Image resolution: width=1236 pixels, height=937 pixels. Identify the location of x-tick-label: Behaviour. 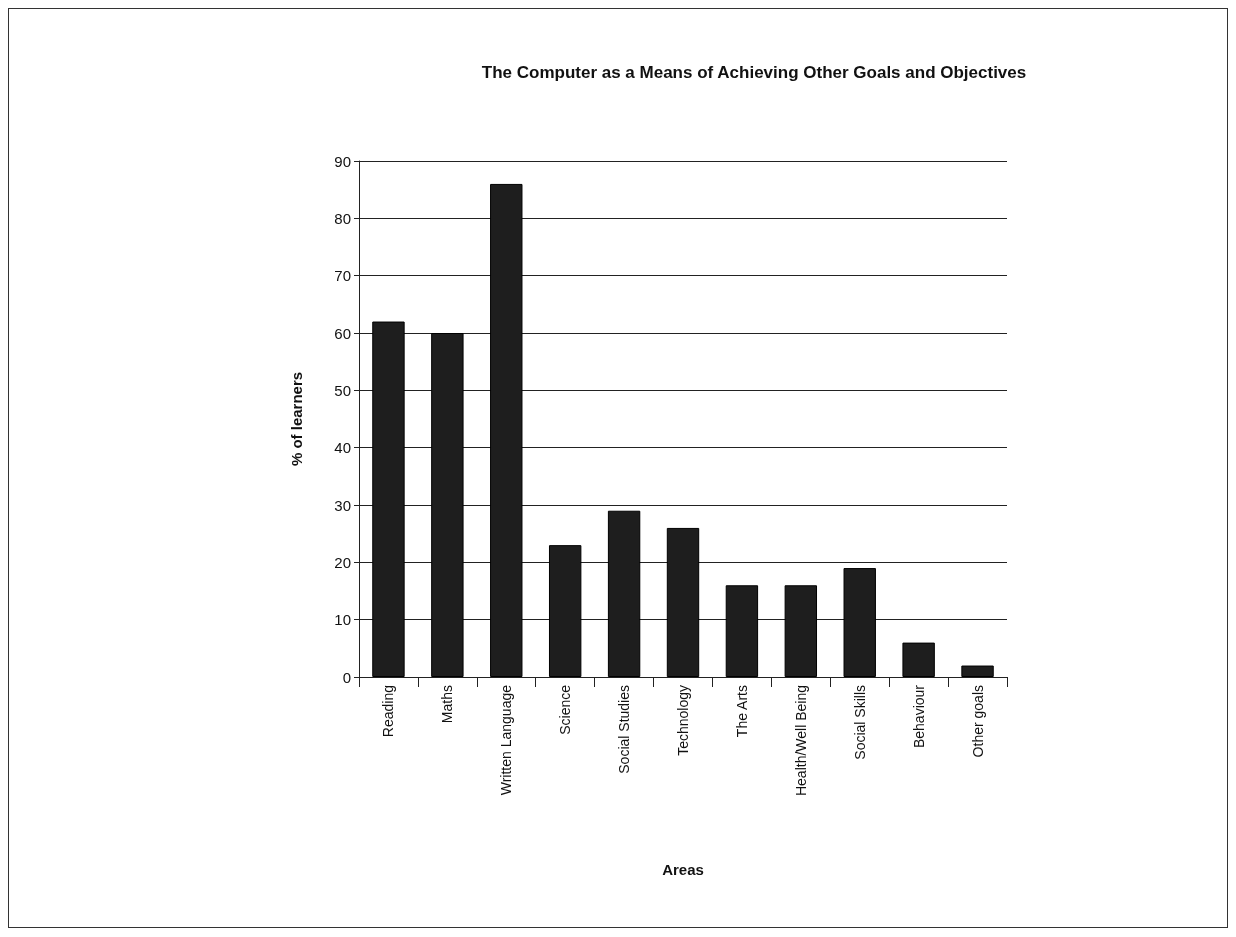
(918, 716).